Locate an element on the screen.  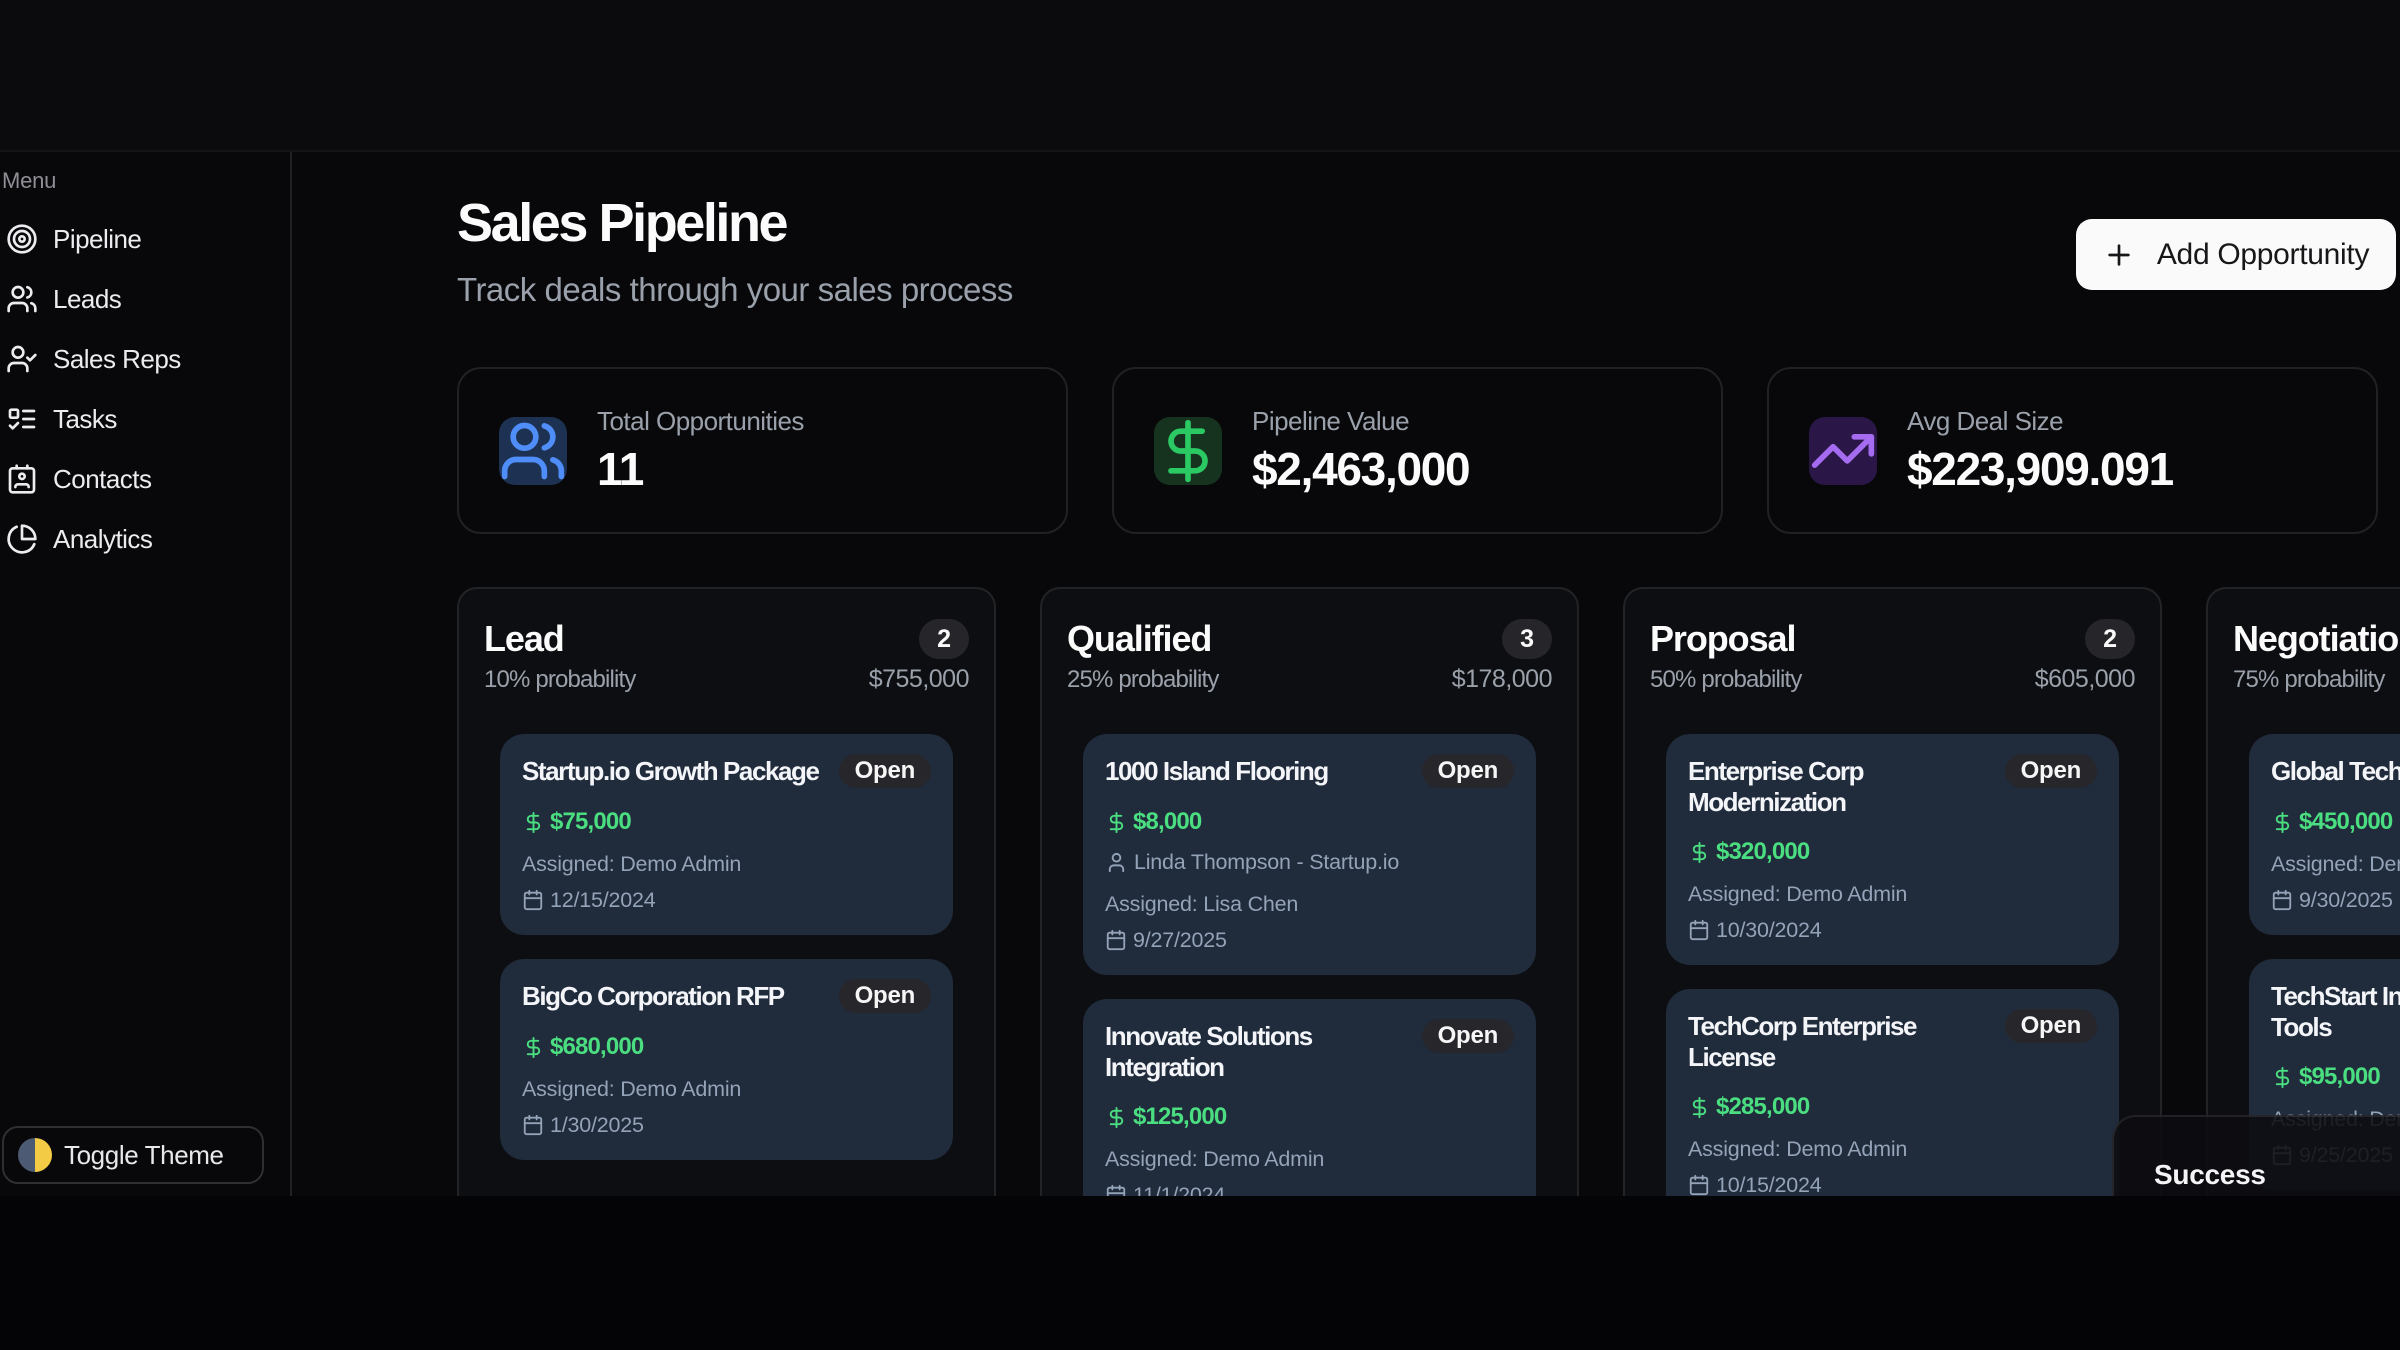
column-total: $605,000 is located at coordinates (2085, 679).